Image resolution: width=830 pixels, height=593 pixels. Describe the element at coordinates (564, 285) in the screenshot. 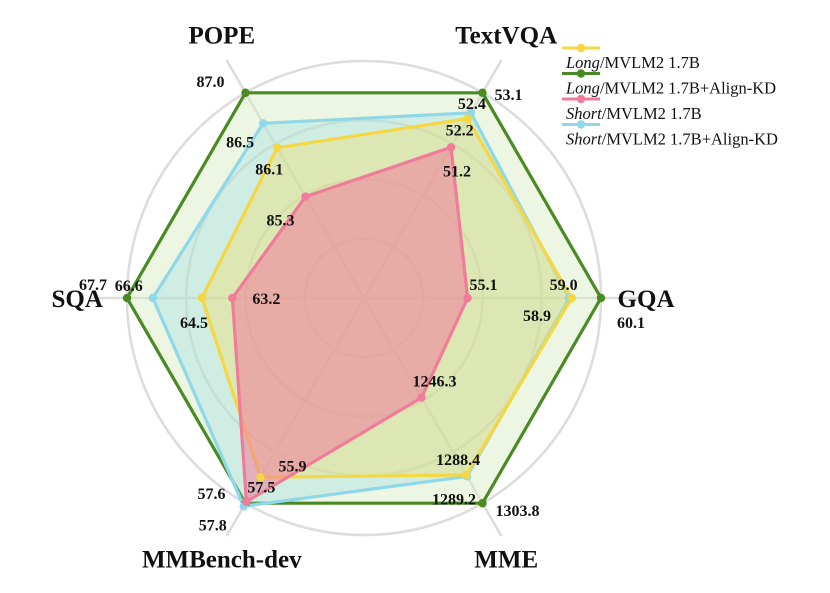

I see `series-long-mvlm2-1-7b-label-gqa: 59.0` at that location.